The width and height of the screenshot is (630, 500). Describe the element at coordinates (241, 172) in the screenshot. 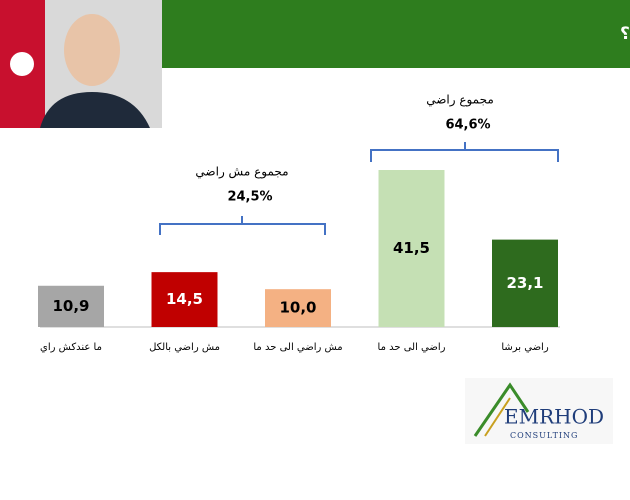

I see `annotation: مجموع مش راضي` at that location.